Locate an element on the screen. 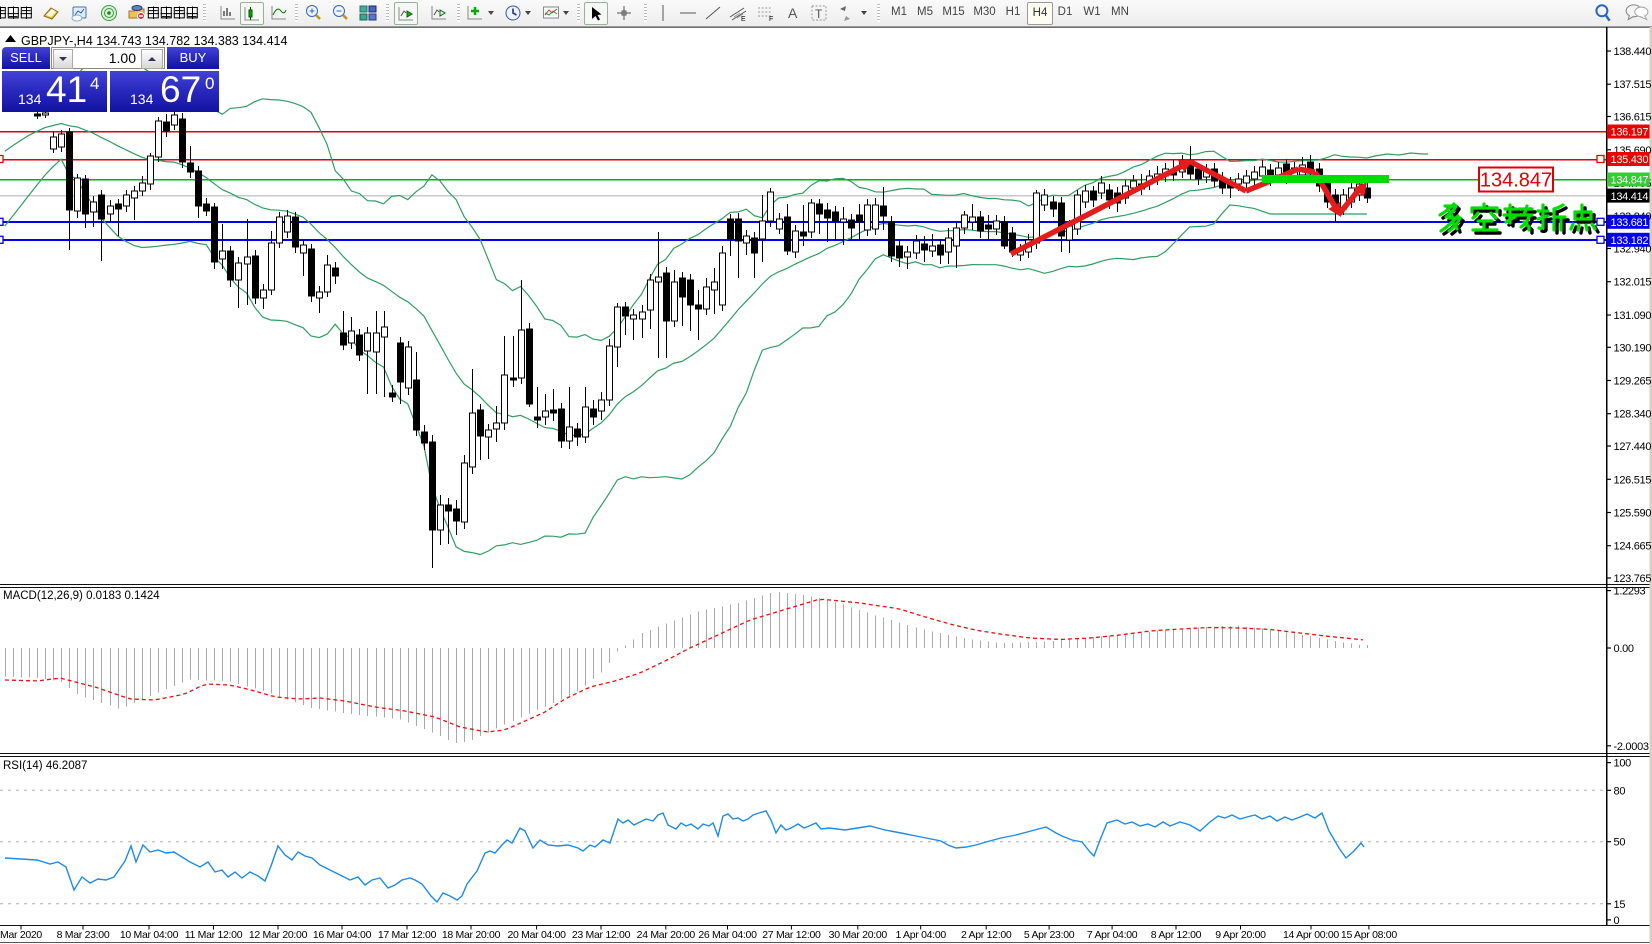 Image resolution: width=1652 pixels, height=944 pixels. svg-text: 131.090 is located at coordinates (1633, 316).